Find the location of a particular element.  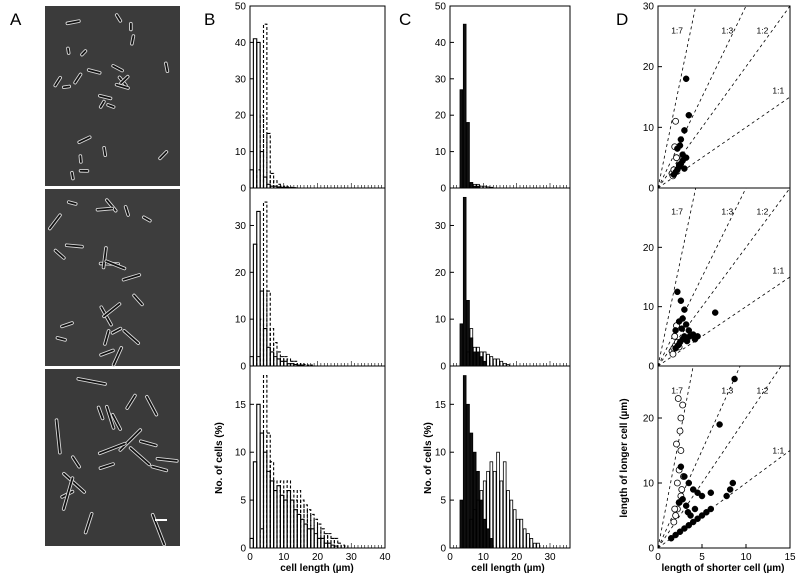

x-axis-label-d: length of shorter cell (µm) is located at coordinates (723, 568).